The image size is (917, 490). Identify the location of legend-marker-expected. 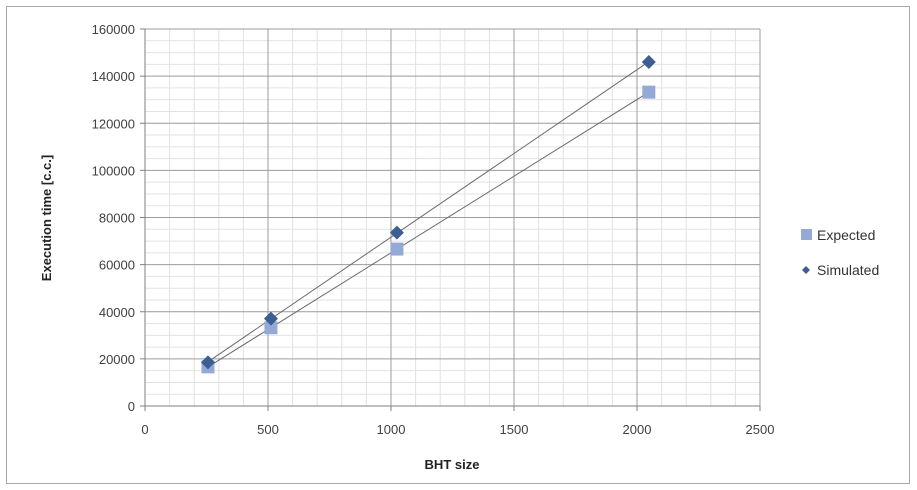
(806, 234).